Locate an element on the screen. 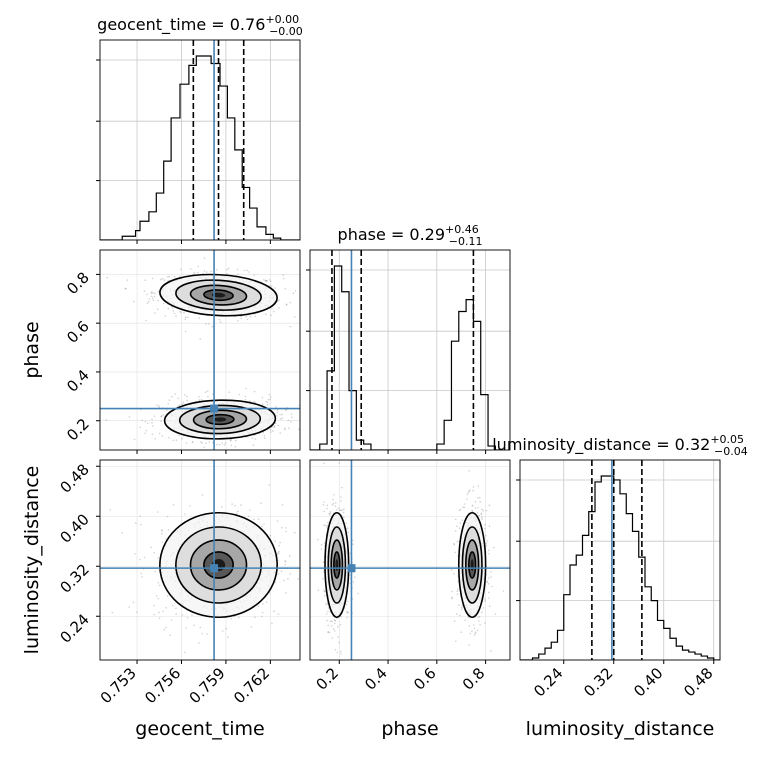  title-upper: +0.46 is located at coordinates (462, 229).